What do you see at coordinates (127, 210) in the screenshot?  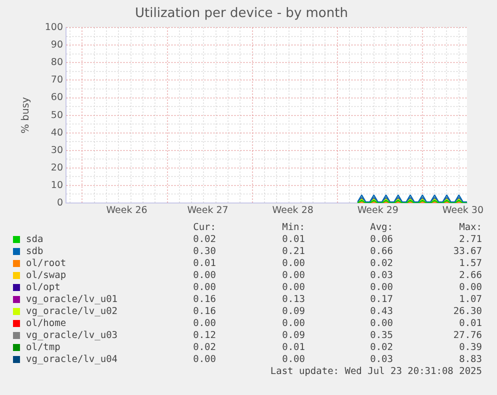 I see `x-tick-label: Week 26` at bounding box center [127, 210].